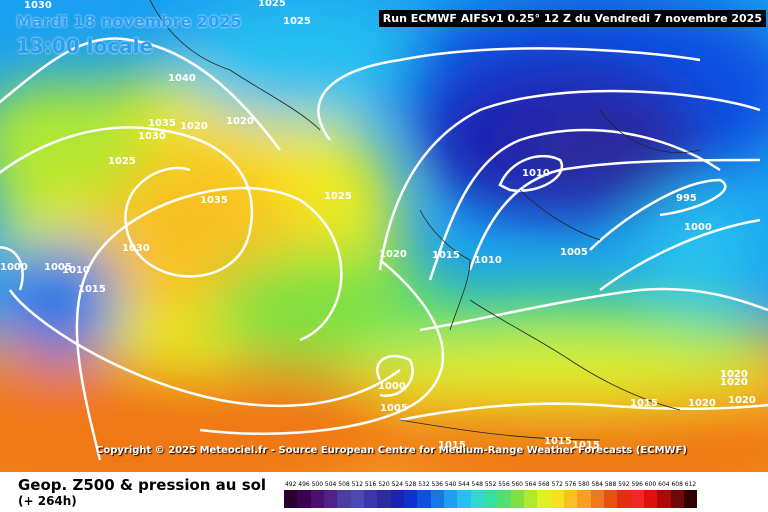 The height and width of the screenshot is (512, 768). What do you see at coordinates (504, 494) in the screenshot?
I see `scale-step: 556` at bounding box center [504, 494].